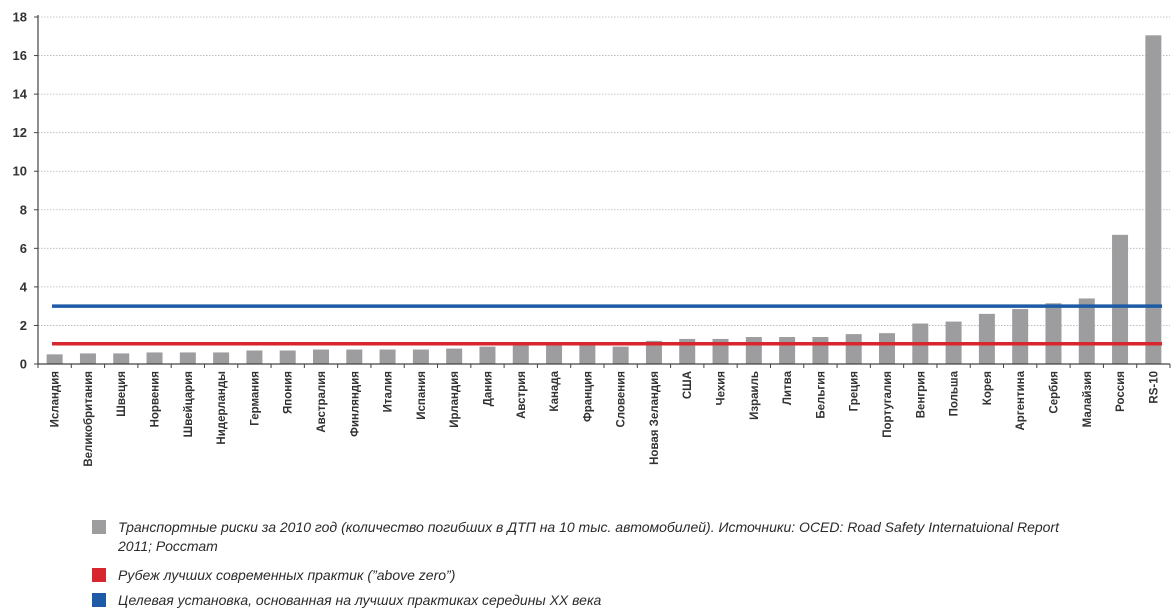 The width and height of the screenshot is (1176, 614). Describe the element at coordinates (99, 527) in the screenshot. I see `legend-swatch-grey` at that location.